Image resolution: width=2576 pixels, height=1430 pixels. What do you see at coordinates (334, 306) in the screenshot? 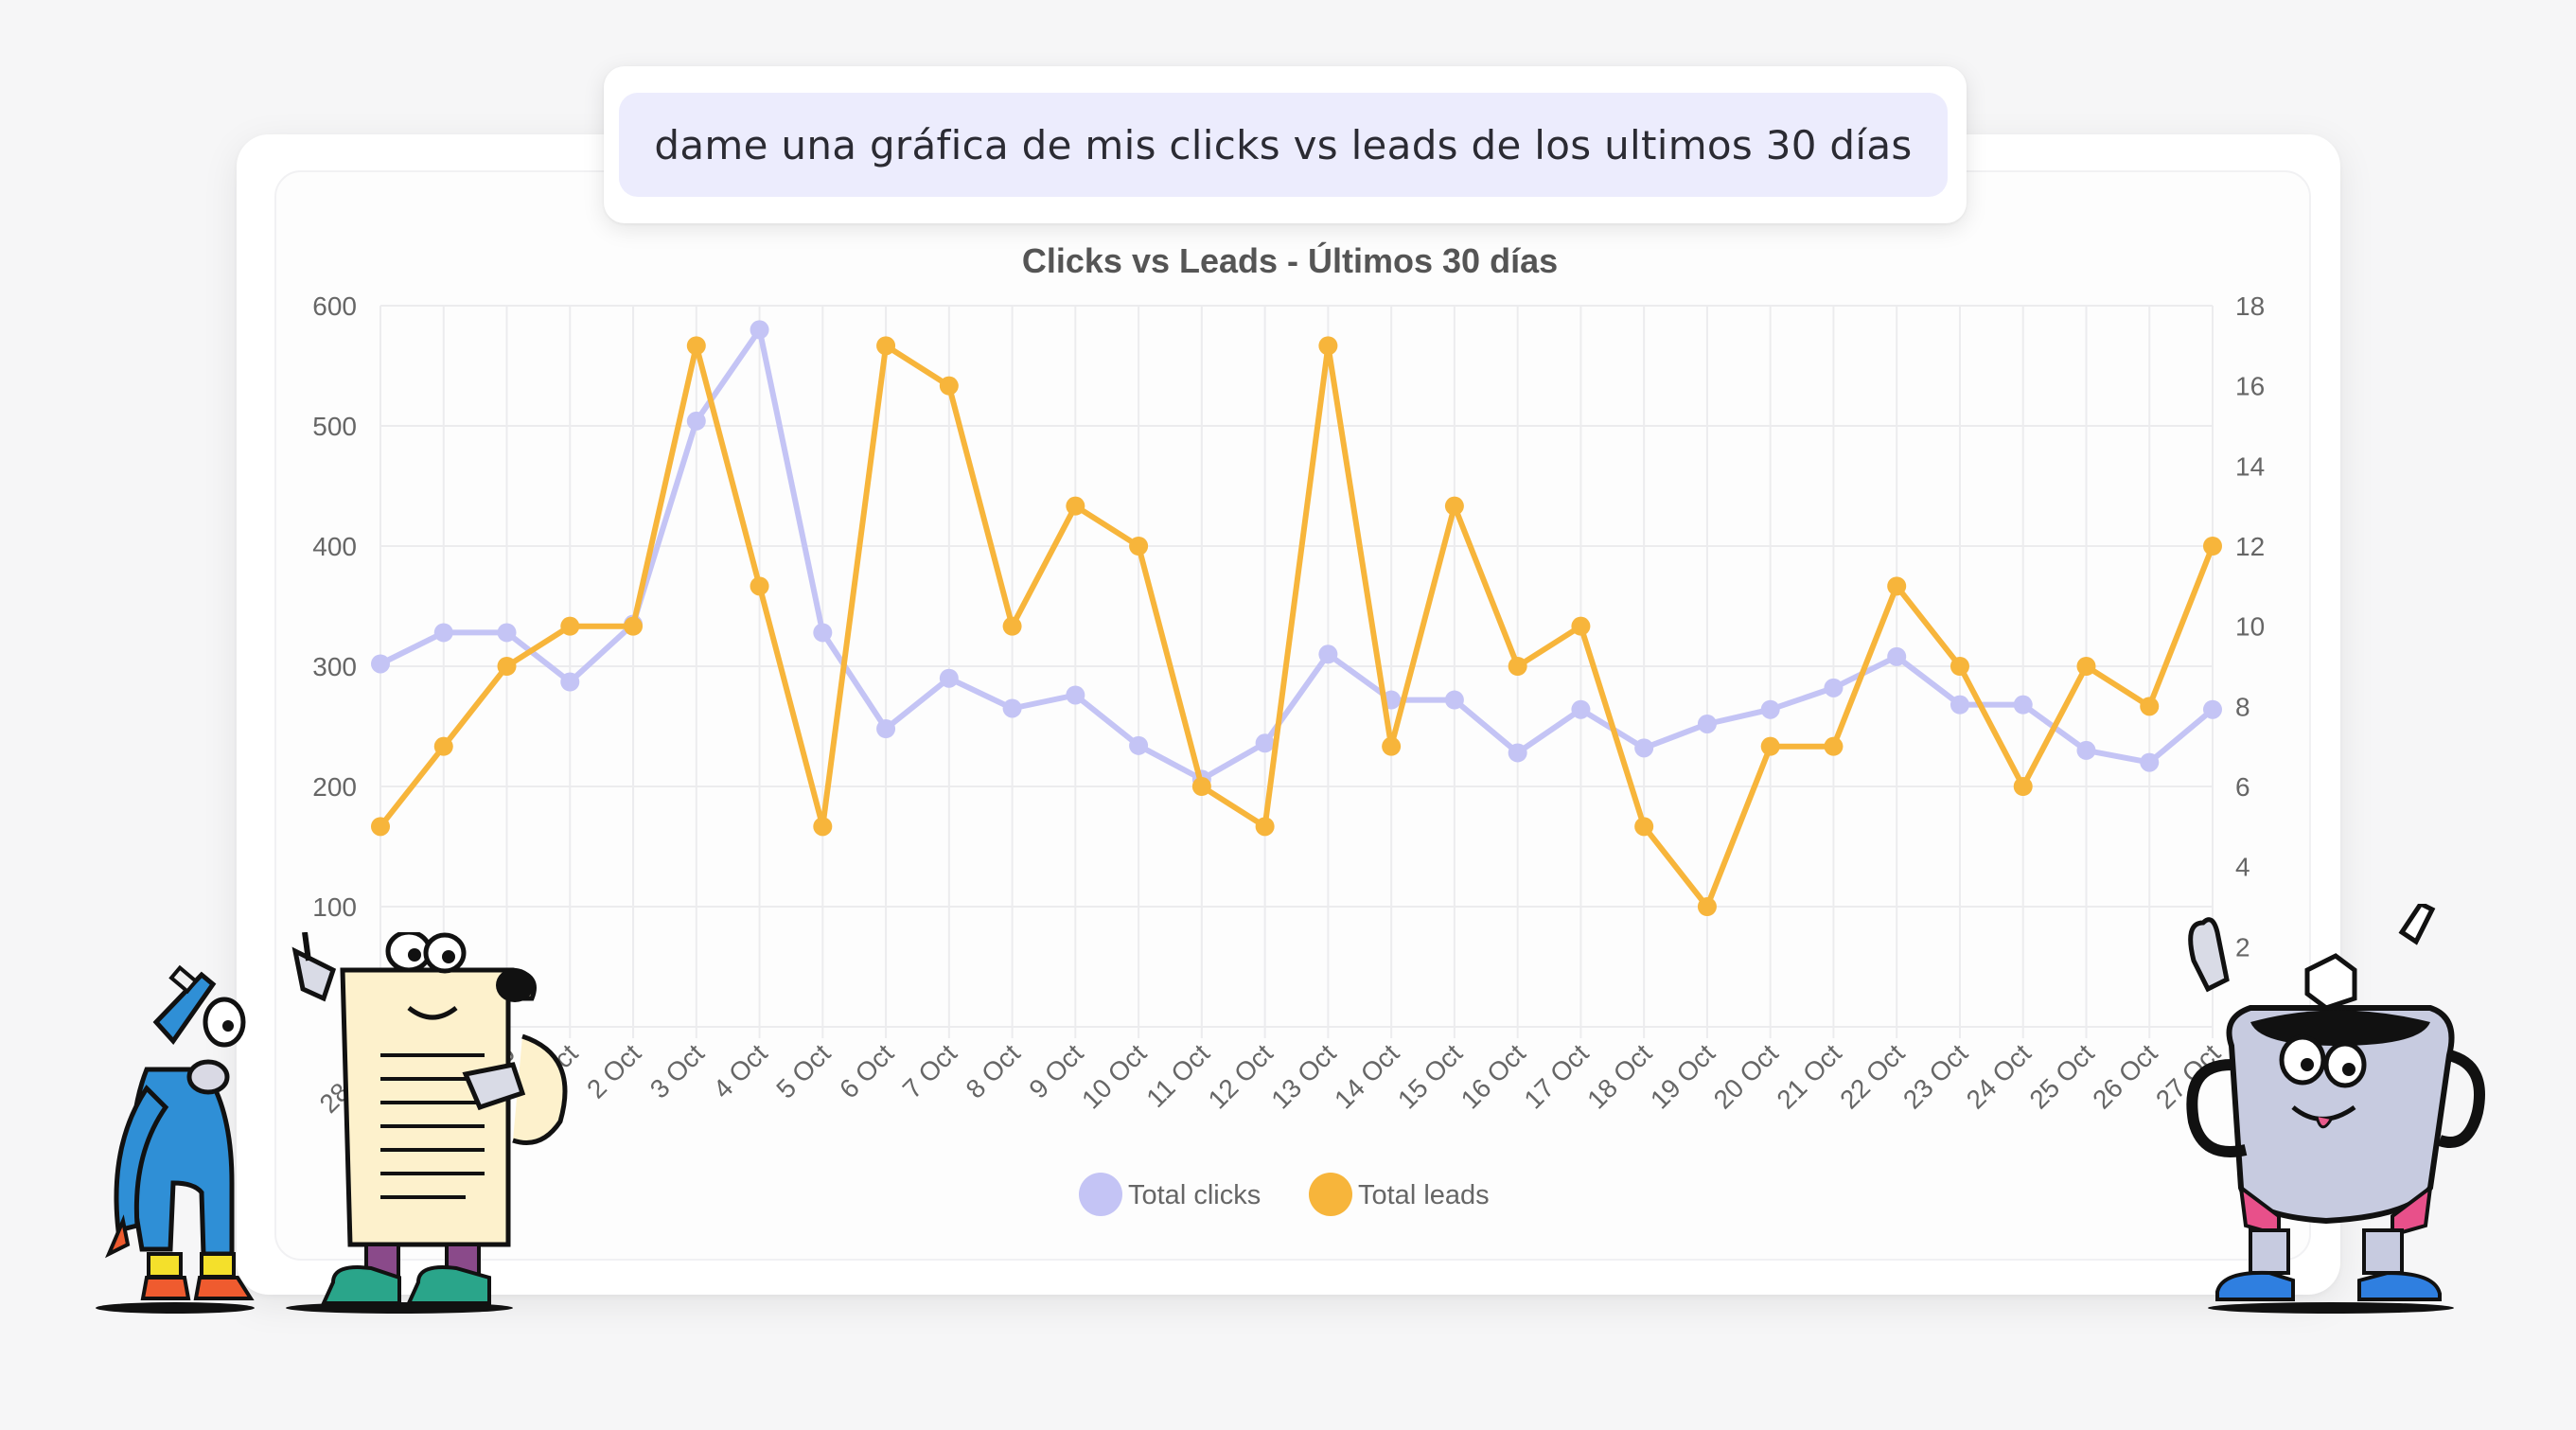
I see `y-left-tick-label: 600` at bounding box center [334, 306].